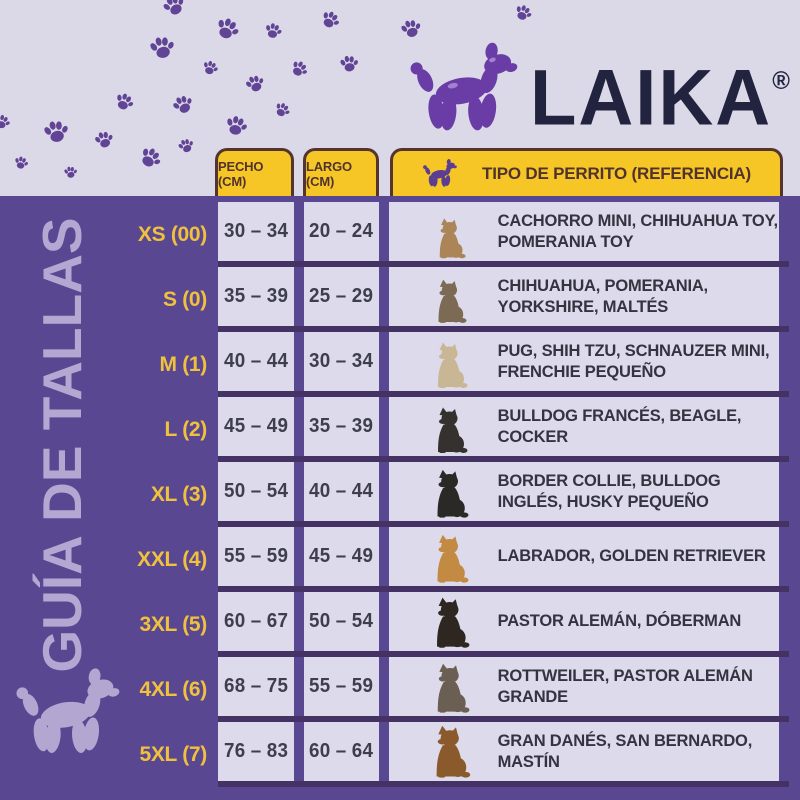 The image size is (800, 800). I want to click on length-range-cell: 50 – 54, so click(341, 621).